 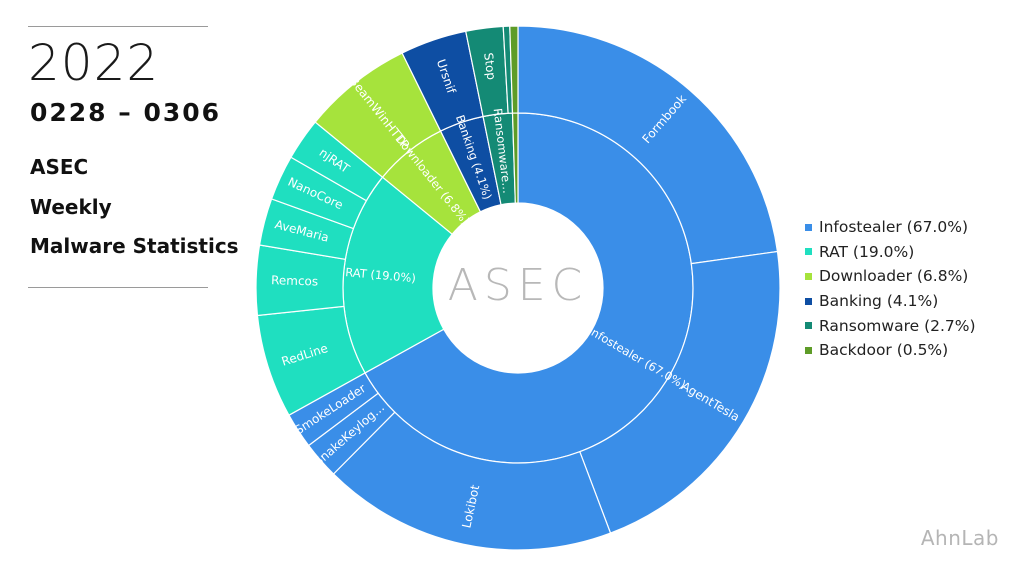 I want to click on inner-label-rat: RAT (19.0%), so click(x=381, y=275).